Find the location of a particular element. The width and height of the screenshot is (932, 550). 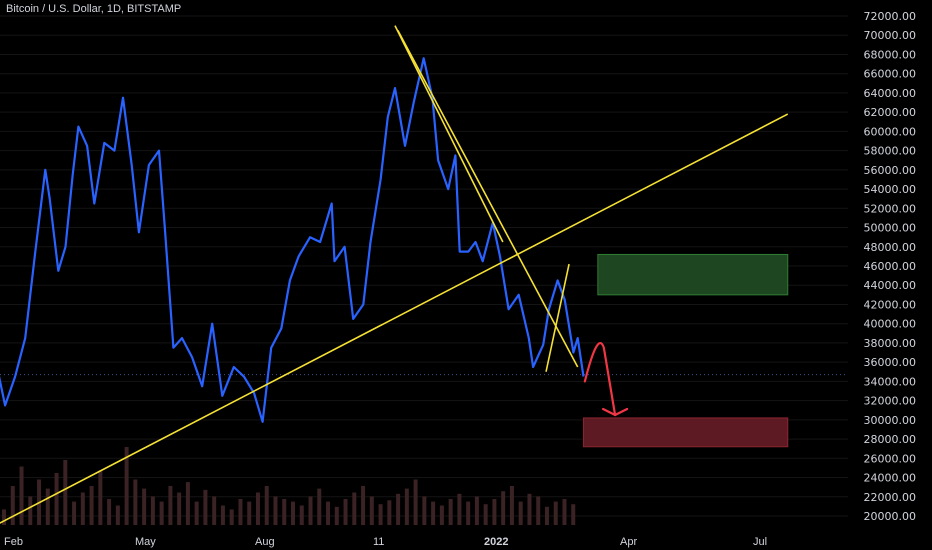

y-tick-label: 70000.00 is located at coordinates (890, 35).